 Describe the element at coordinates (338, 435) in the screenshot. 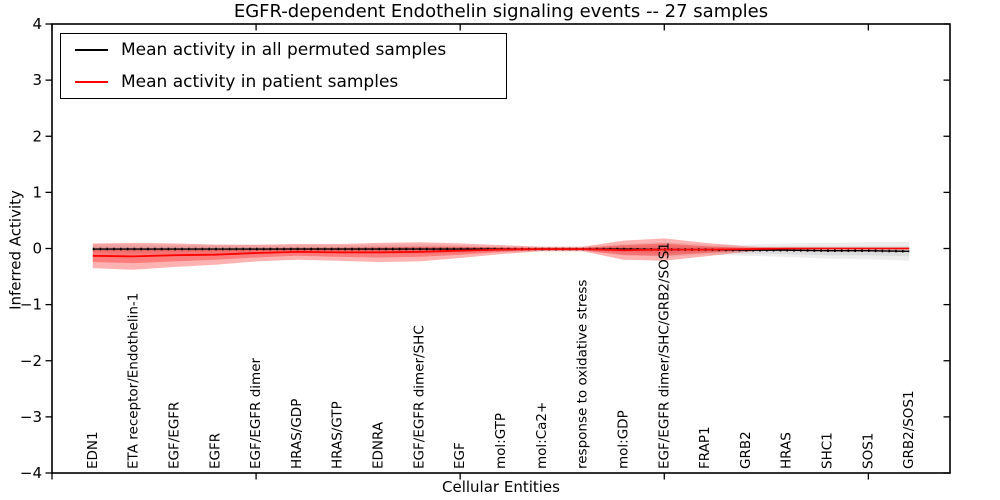

I see `x-tick-label: HRAS/GTP` at that location.